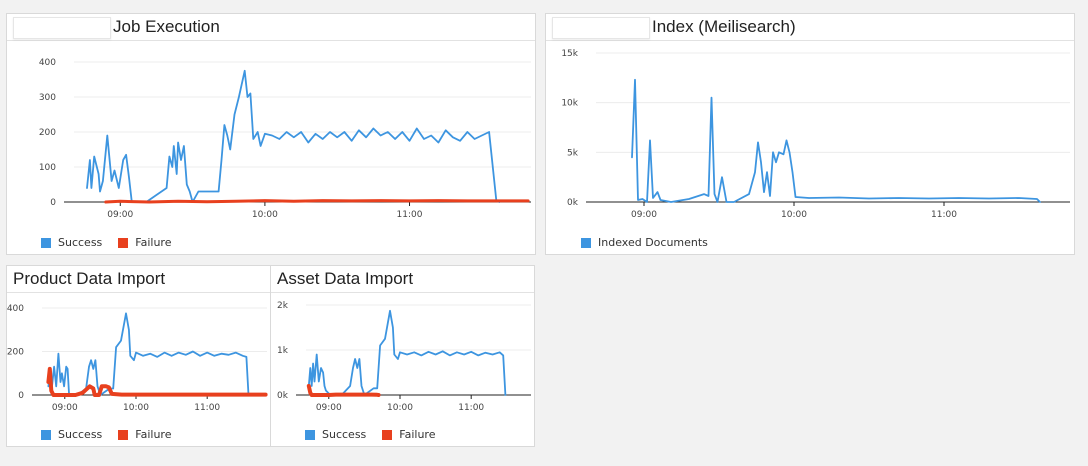 The image size is (1088, 466). I want to click on asset-data-import-chart: 0k 1k 2k 09:00 10:00 11:00, so click(404, 357).